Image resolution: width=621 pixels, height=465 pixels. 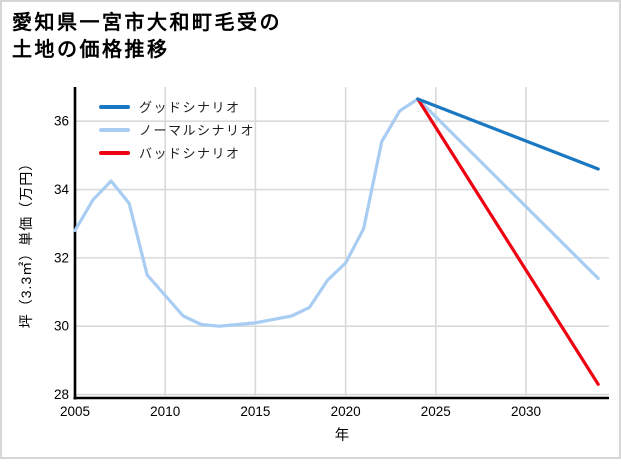 I want to click on chart-title-line-2: 土地の価格推移, so click(x=91, y=50).